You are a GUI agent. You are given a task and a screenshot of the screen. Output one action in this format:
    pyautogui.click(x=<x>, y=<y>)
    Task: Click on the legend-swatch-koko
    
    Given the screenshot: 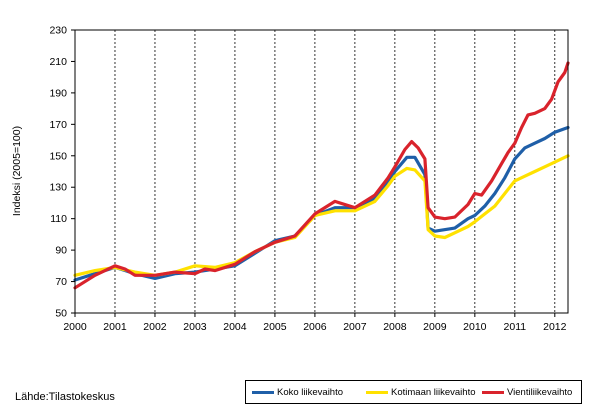 What is the action you would take?
    pyautogui.click(x=263, y=392)
    